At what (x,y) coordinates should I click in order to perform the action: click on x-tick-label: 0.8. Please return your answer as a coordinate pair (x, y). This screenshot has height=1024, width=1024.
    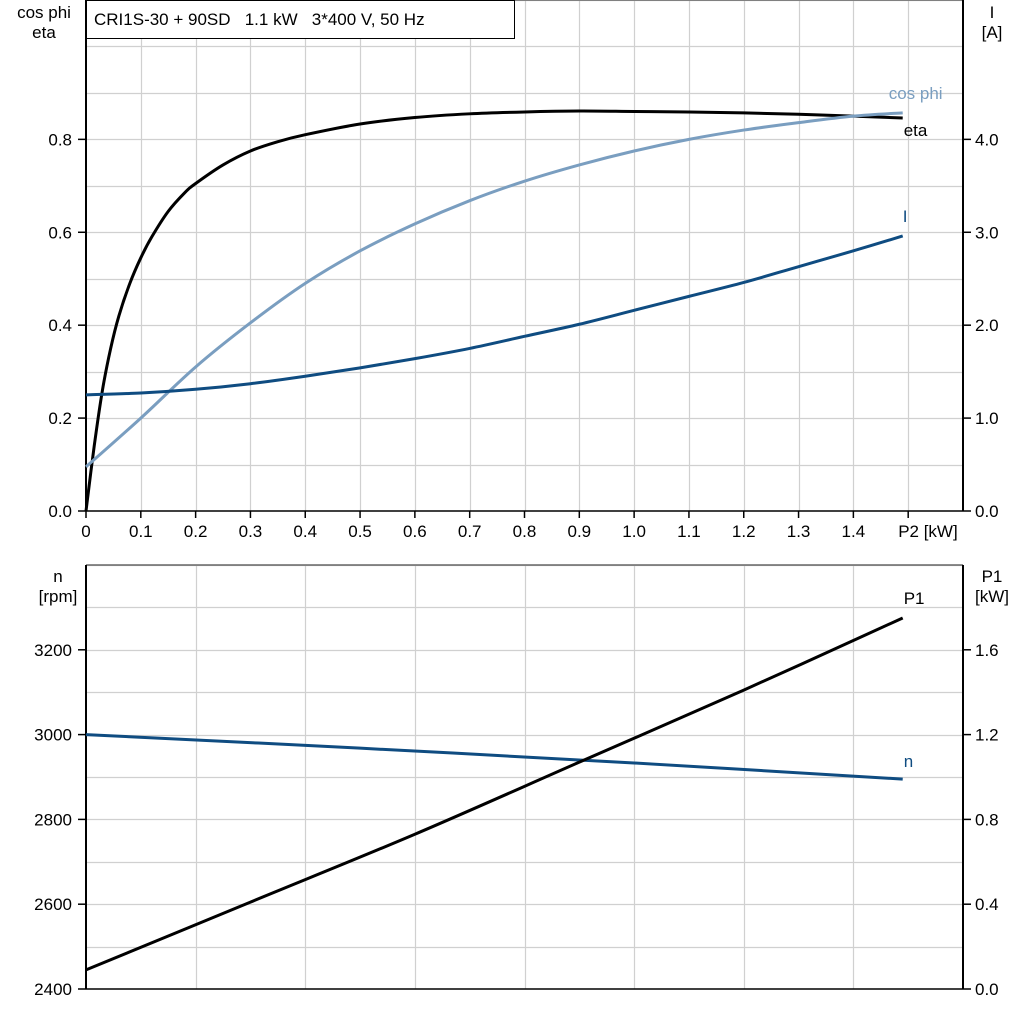
    Looking at the image, I should click on (525, 531).